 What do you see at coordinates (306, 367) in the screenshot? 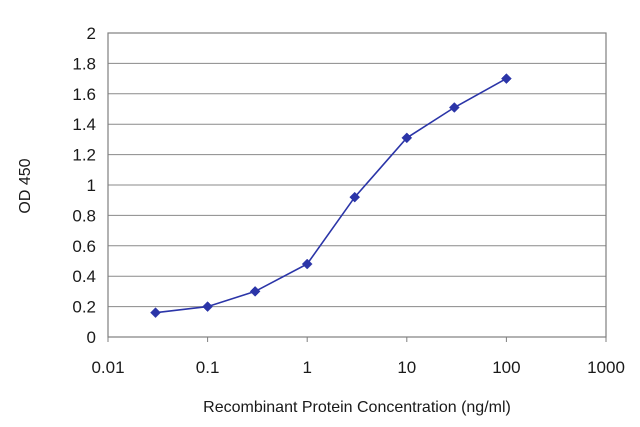
I see `x-tick-label: 1` at bounding box center [306, 367].